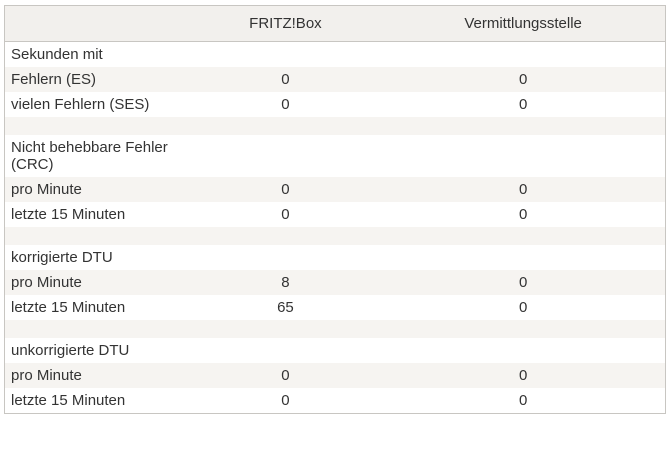  I want to click on section-title-row: korrigierte DTU, so click(335, 257).